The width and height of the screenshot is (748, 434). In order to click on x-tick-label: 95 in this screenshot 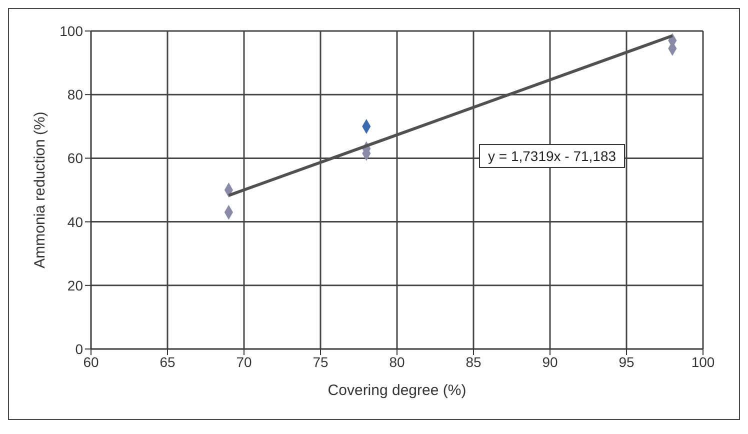, I will do `click(626, 362)`.